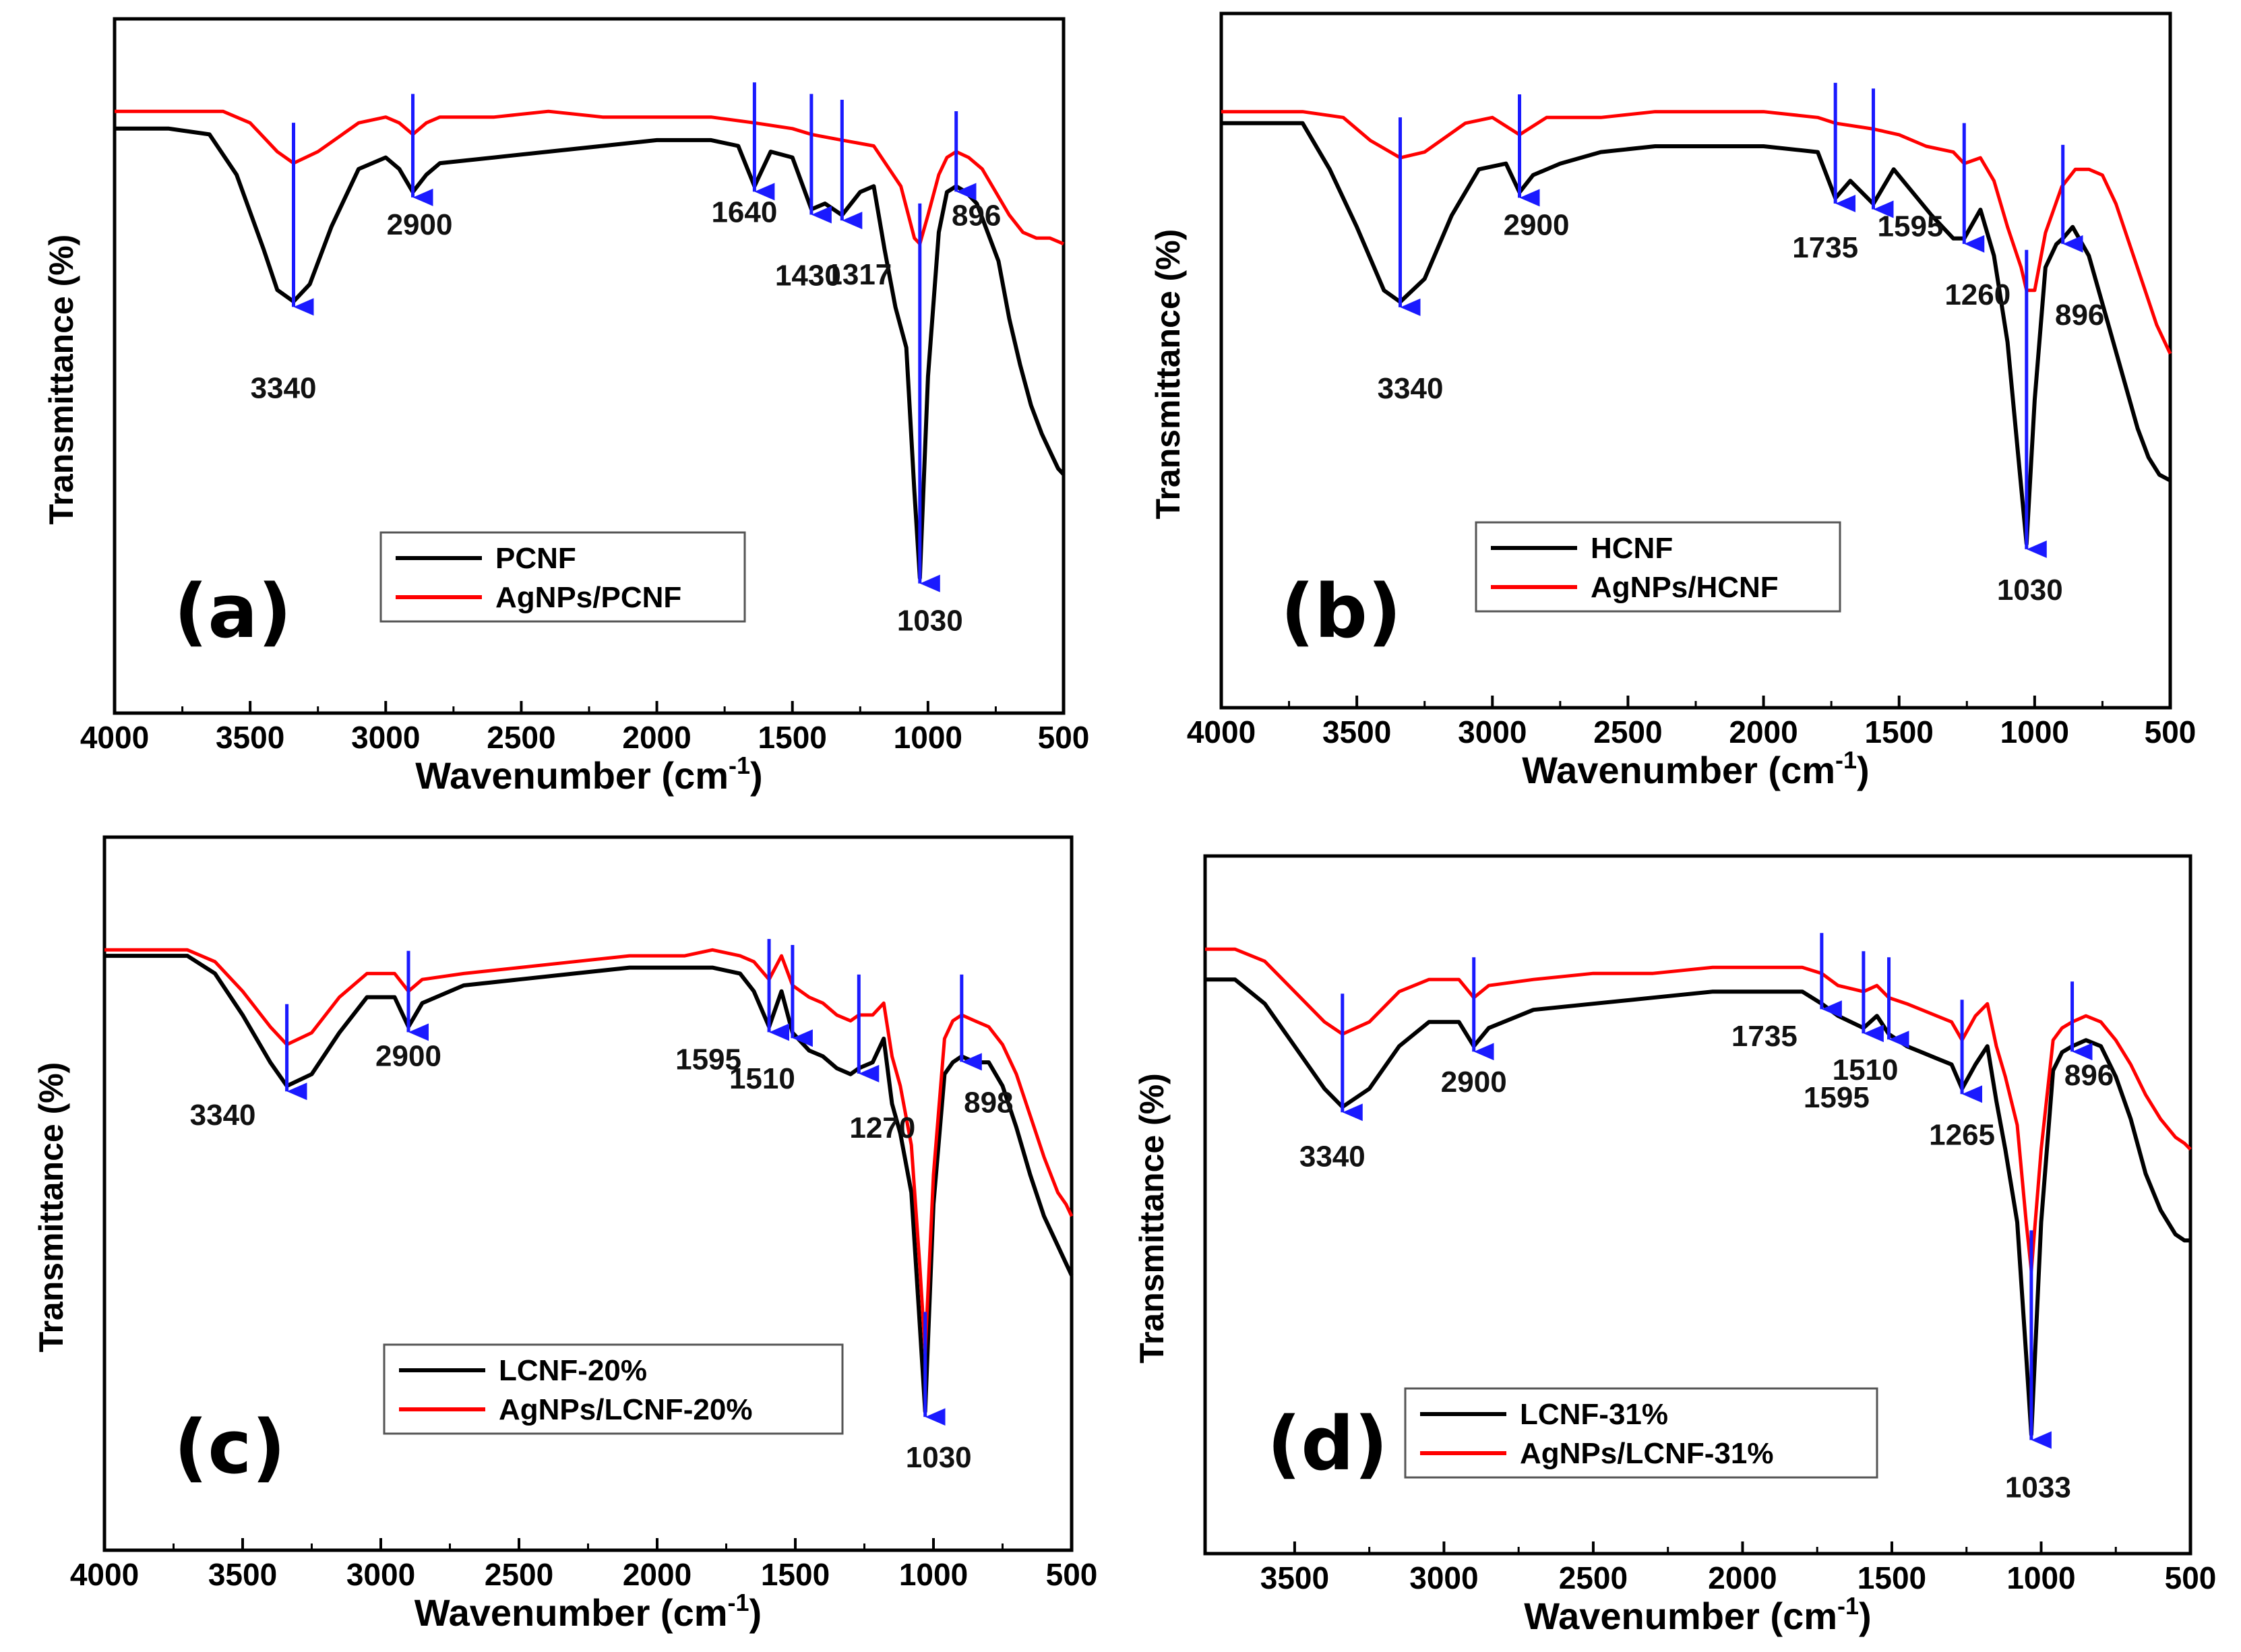 The height and width of the screenshot is (1652, 2241). I want to click on peak-label: 898, so click(989, 1102).